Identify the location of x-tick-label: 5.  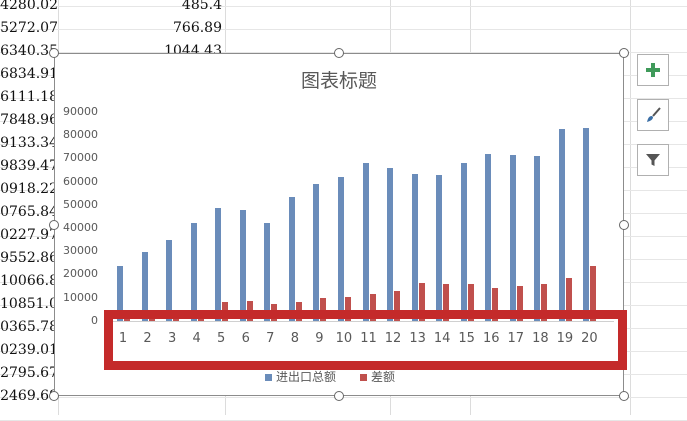
(221, 338).